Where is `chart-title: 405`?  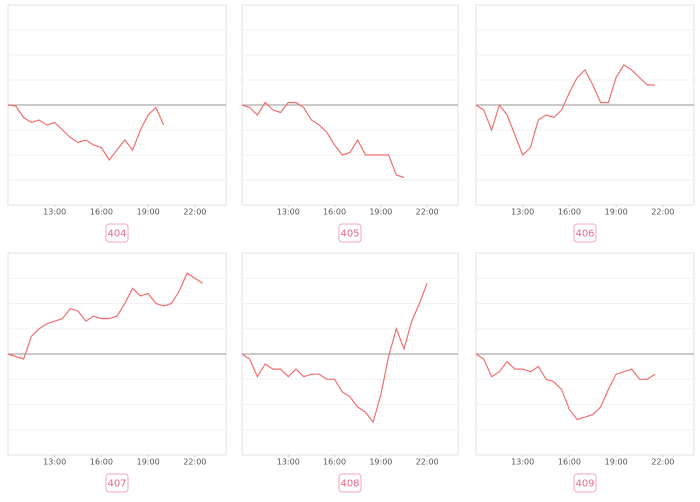
chart-title: 405 is located at coordinates (349, 234).